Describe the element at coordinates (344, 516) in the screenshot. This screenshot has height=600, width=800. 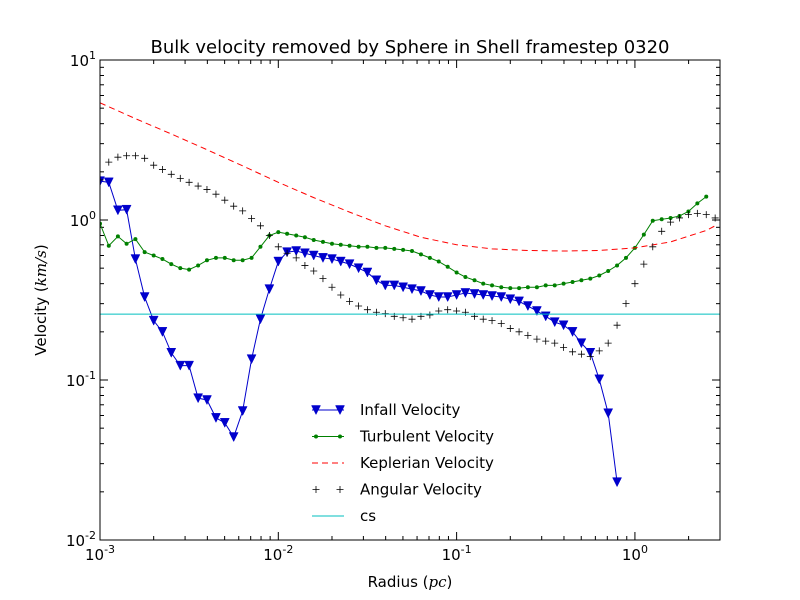
I see `legend-item: cs` at that location.